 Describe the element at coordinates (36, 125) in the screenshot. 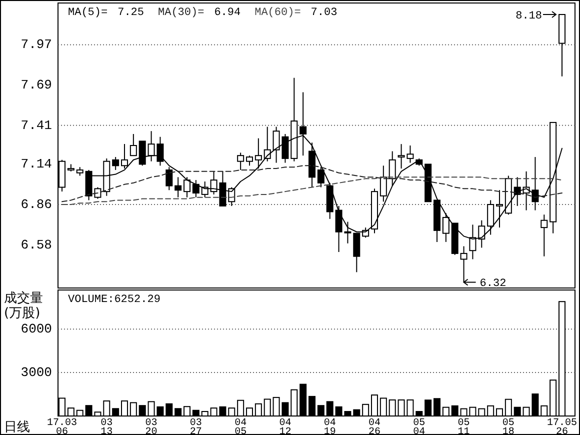

I see `y-tick-label: 7.41` at that location.